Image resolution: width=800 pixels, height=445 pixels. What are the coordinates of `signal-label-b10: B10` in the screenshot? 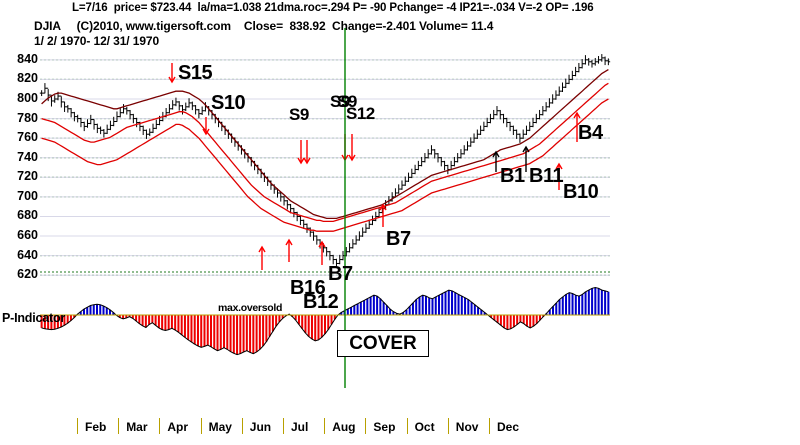 It's located at (581, 192).